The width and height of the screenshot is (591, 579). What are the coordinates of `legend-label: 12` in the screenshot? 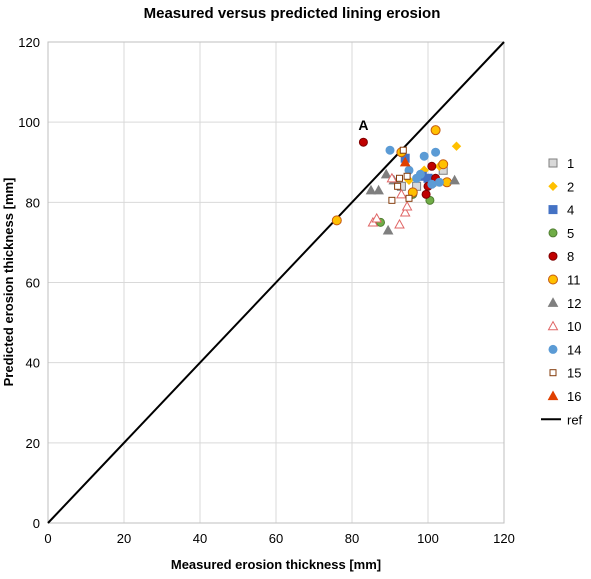 It's located at (574, 303).